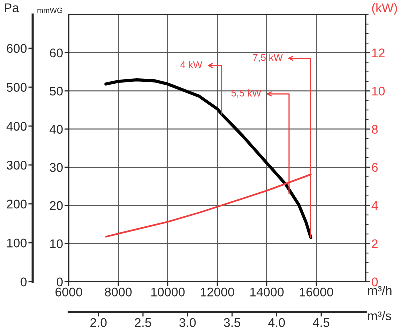 The height and width of the screenshot is (329, 400). What do you see at coordinates (375, 167) in the screenshot?
I see `y2-tick-label: 6` at bounding box center [375, 167].